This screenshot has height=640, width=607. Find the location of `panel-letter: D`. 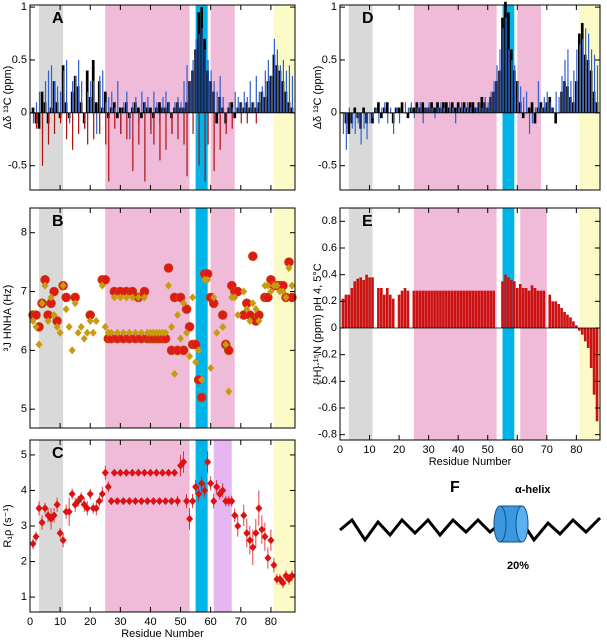

panel-letter: D is located at coordinates (368, 18).